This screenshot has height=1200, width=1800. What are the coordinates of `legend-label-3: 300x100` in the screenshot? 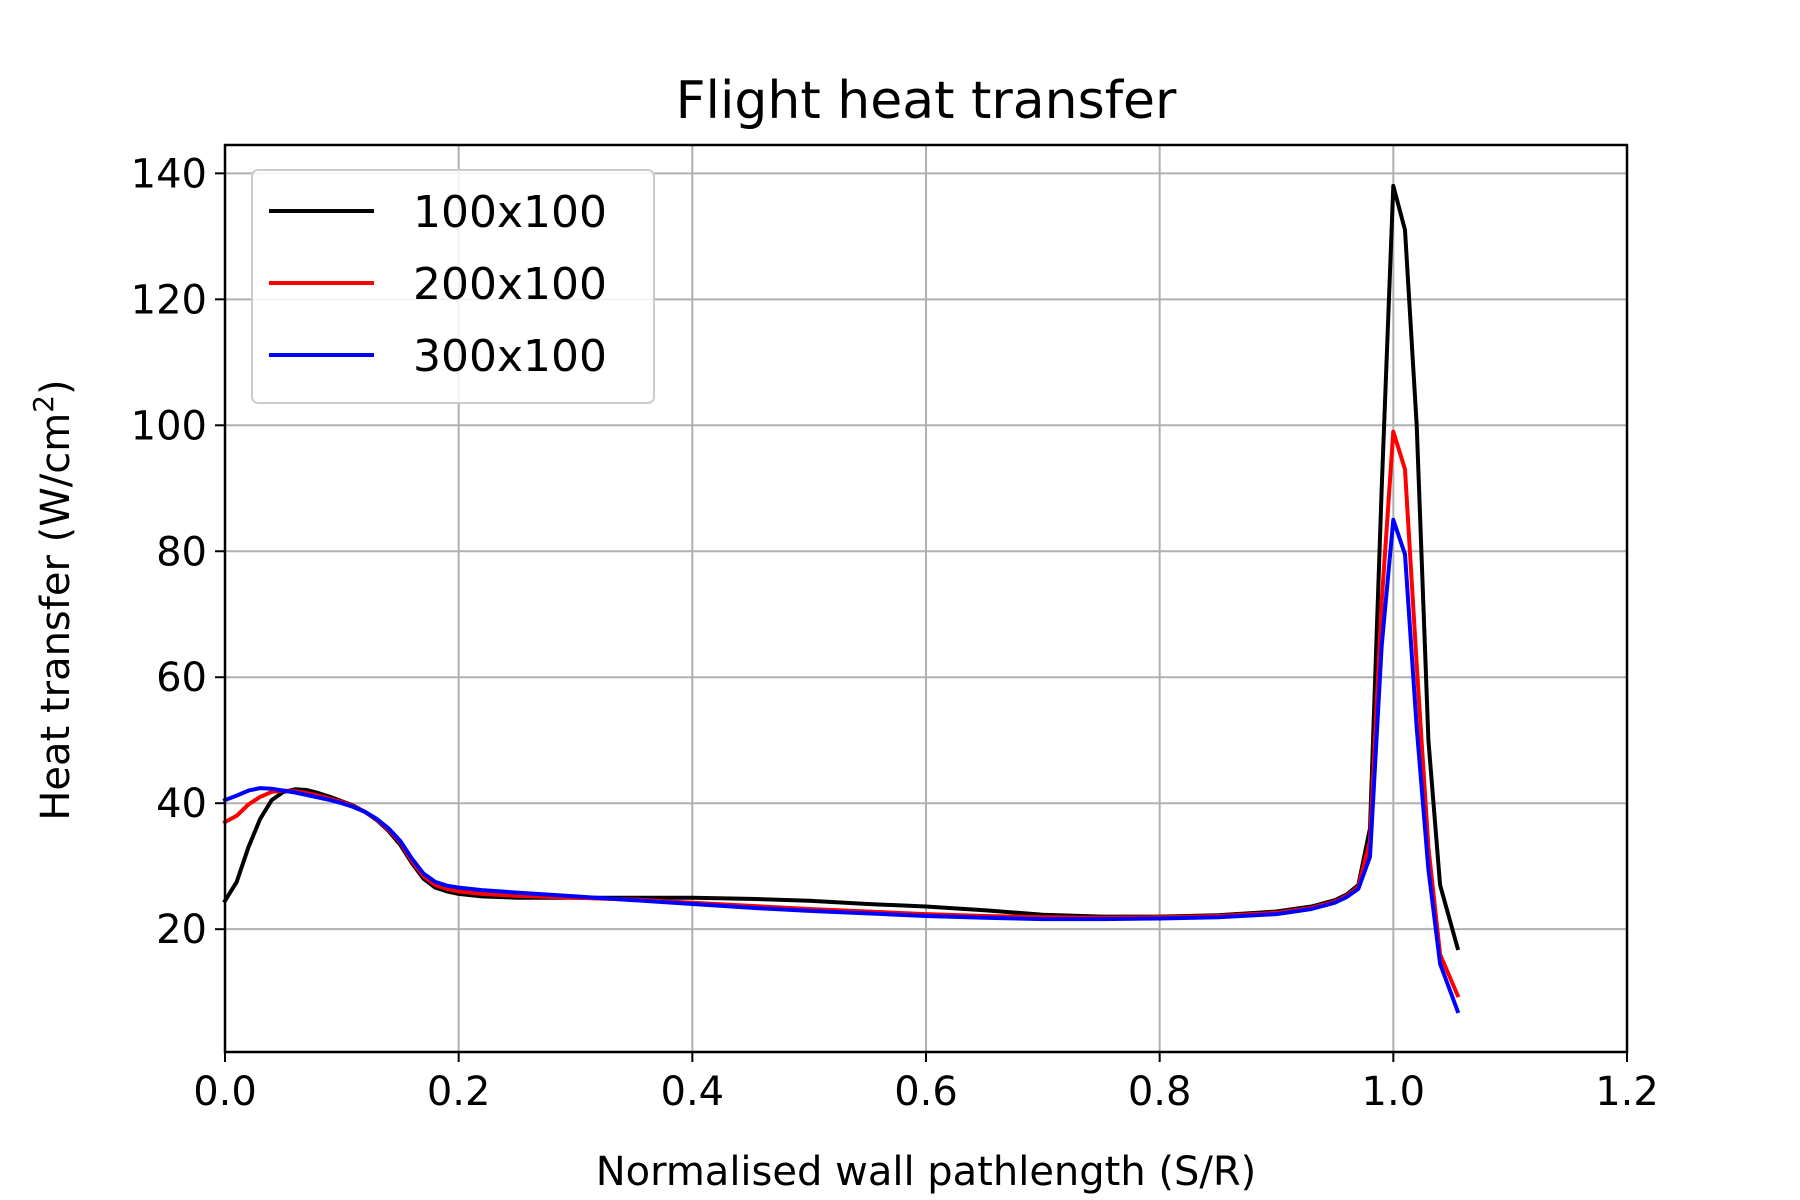 It's located at (510, 356).